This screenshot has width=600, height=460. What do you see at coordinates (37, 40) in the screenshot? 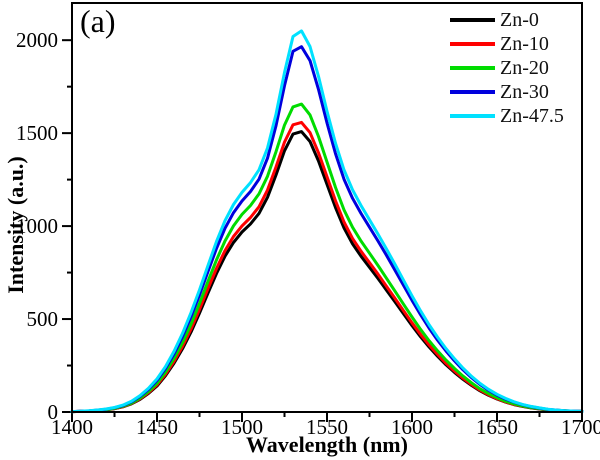
I see `y-tick-label: 2000` at bounding box center [37, 40].